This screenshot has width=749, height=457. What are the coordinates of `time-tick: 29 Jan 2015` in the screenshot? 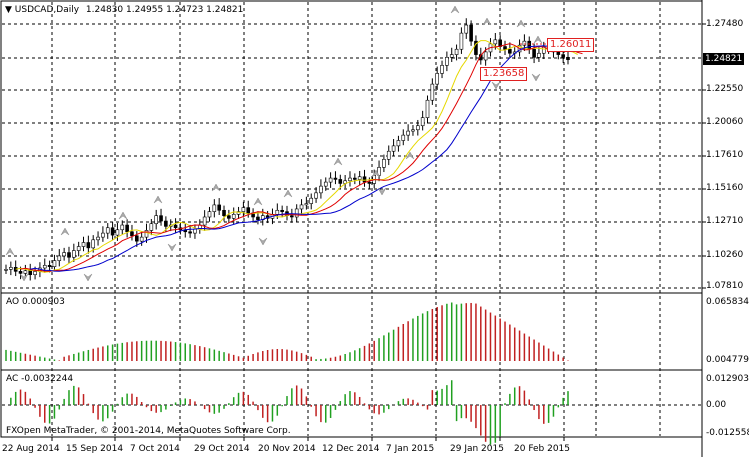 It's located at (477, 449).